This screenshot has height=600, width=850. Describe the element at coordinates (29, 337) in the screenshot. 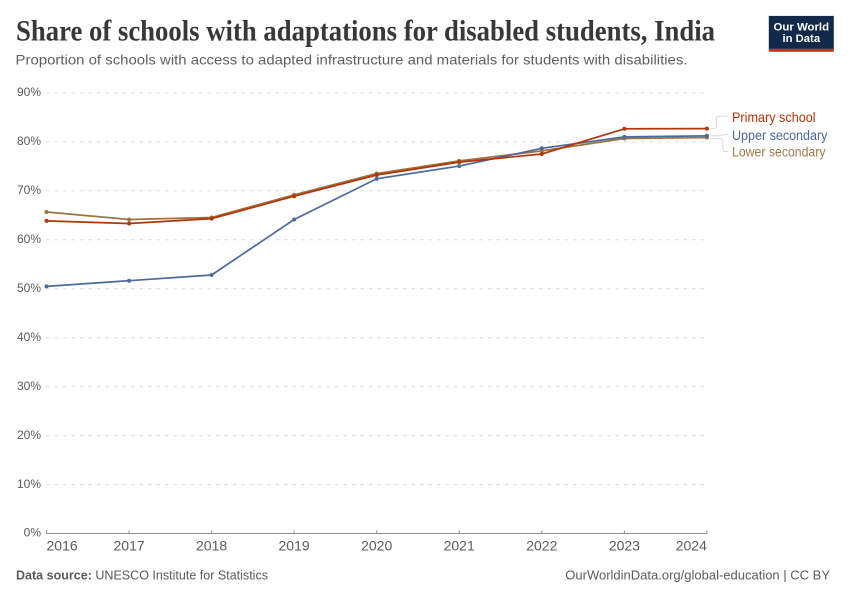

I see `svg-text: 40%` at that location.